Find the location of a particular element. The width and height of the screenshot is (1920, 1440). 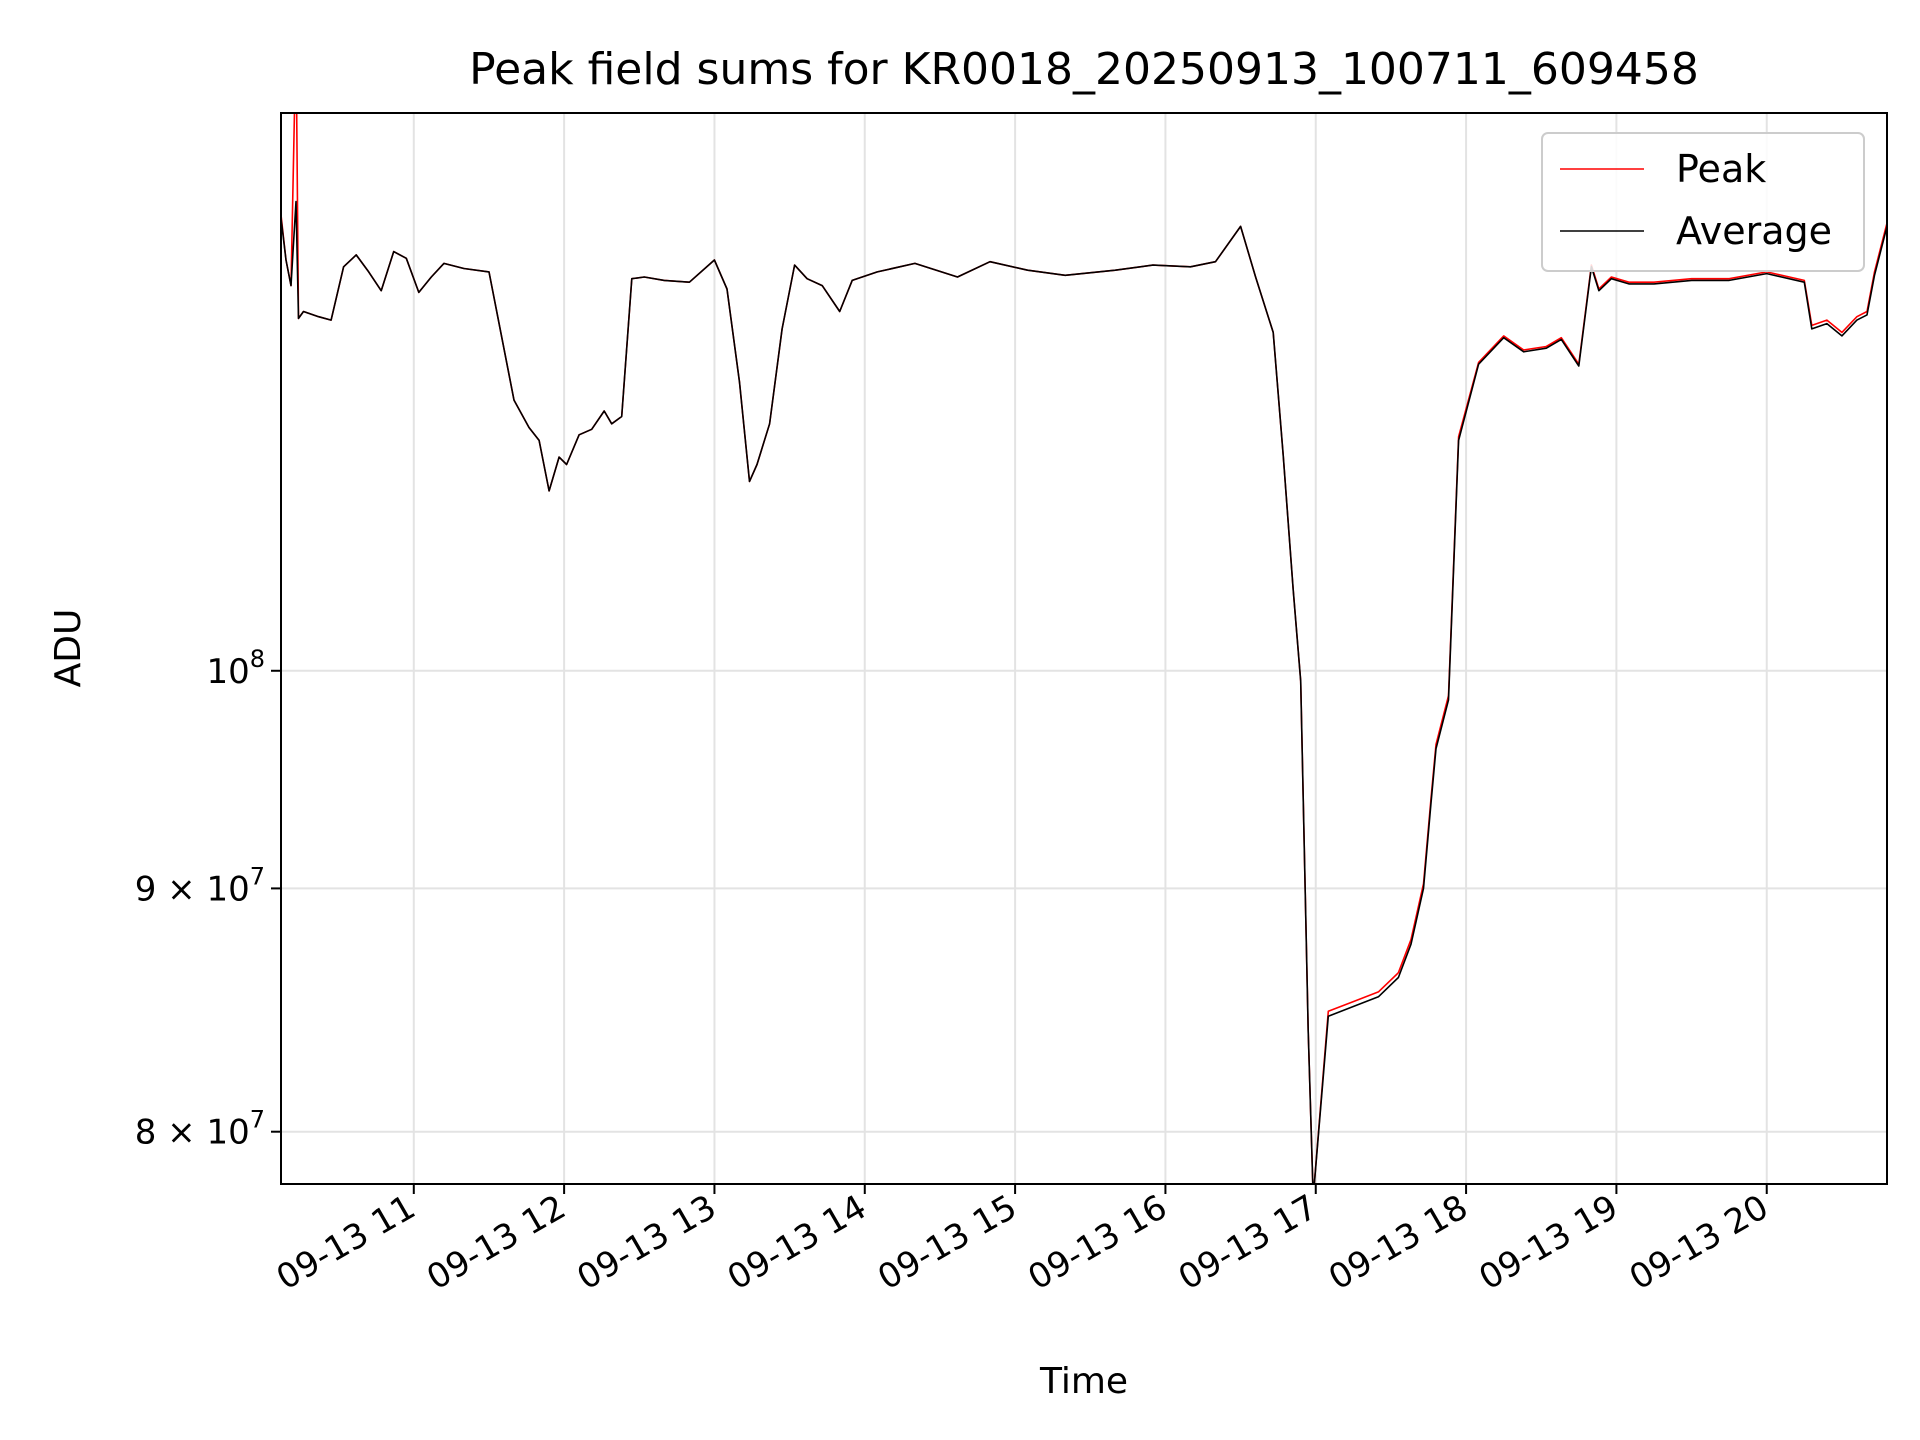

legend: Peak Average is located at coordinates (1703, 202).